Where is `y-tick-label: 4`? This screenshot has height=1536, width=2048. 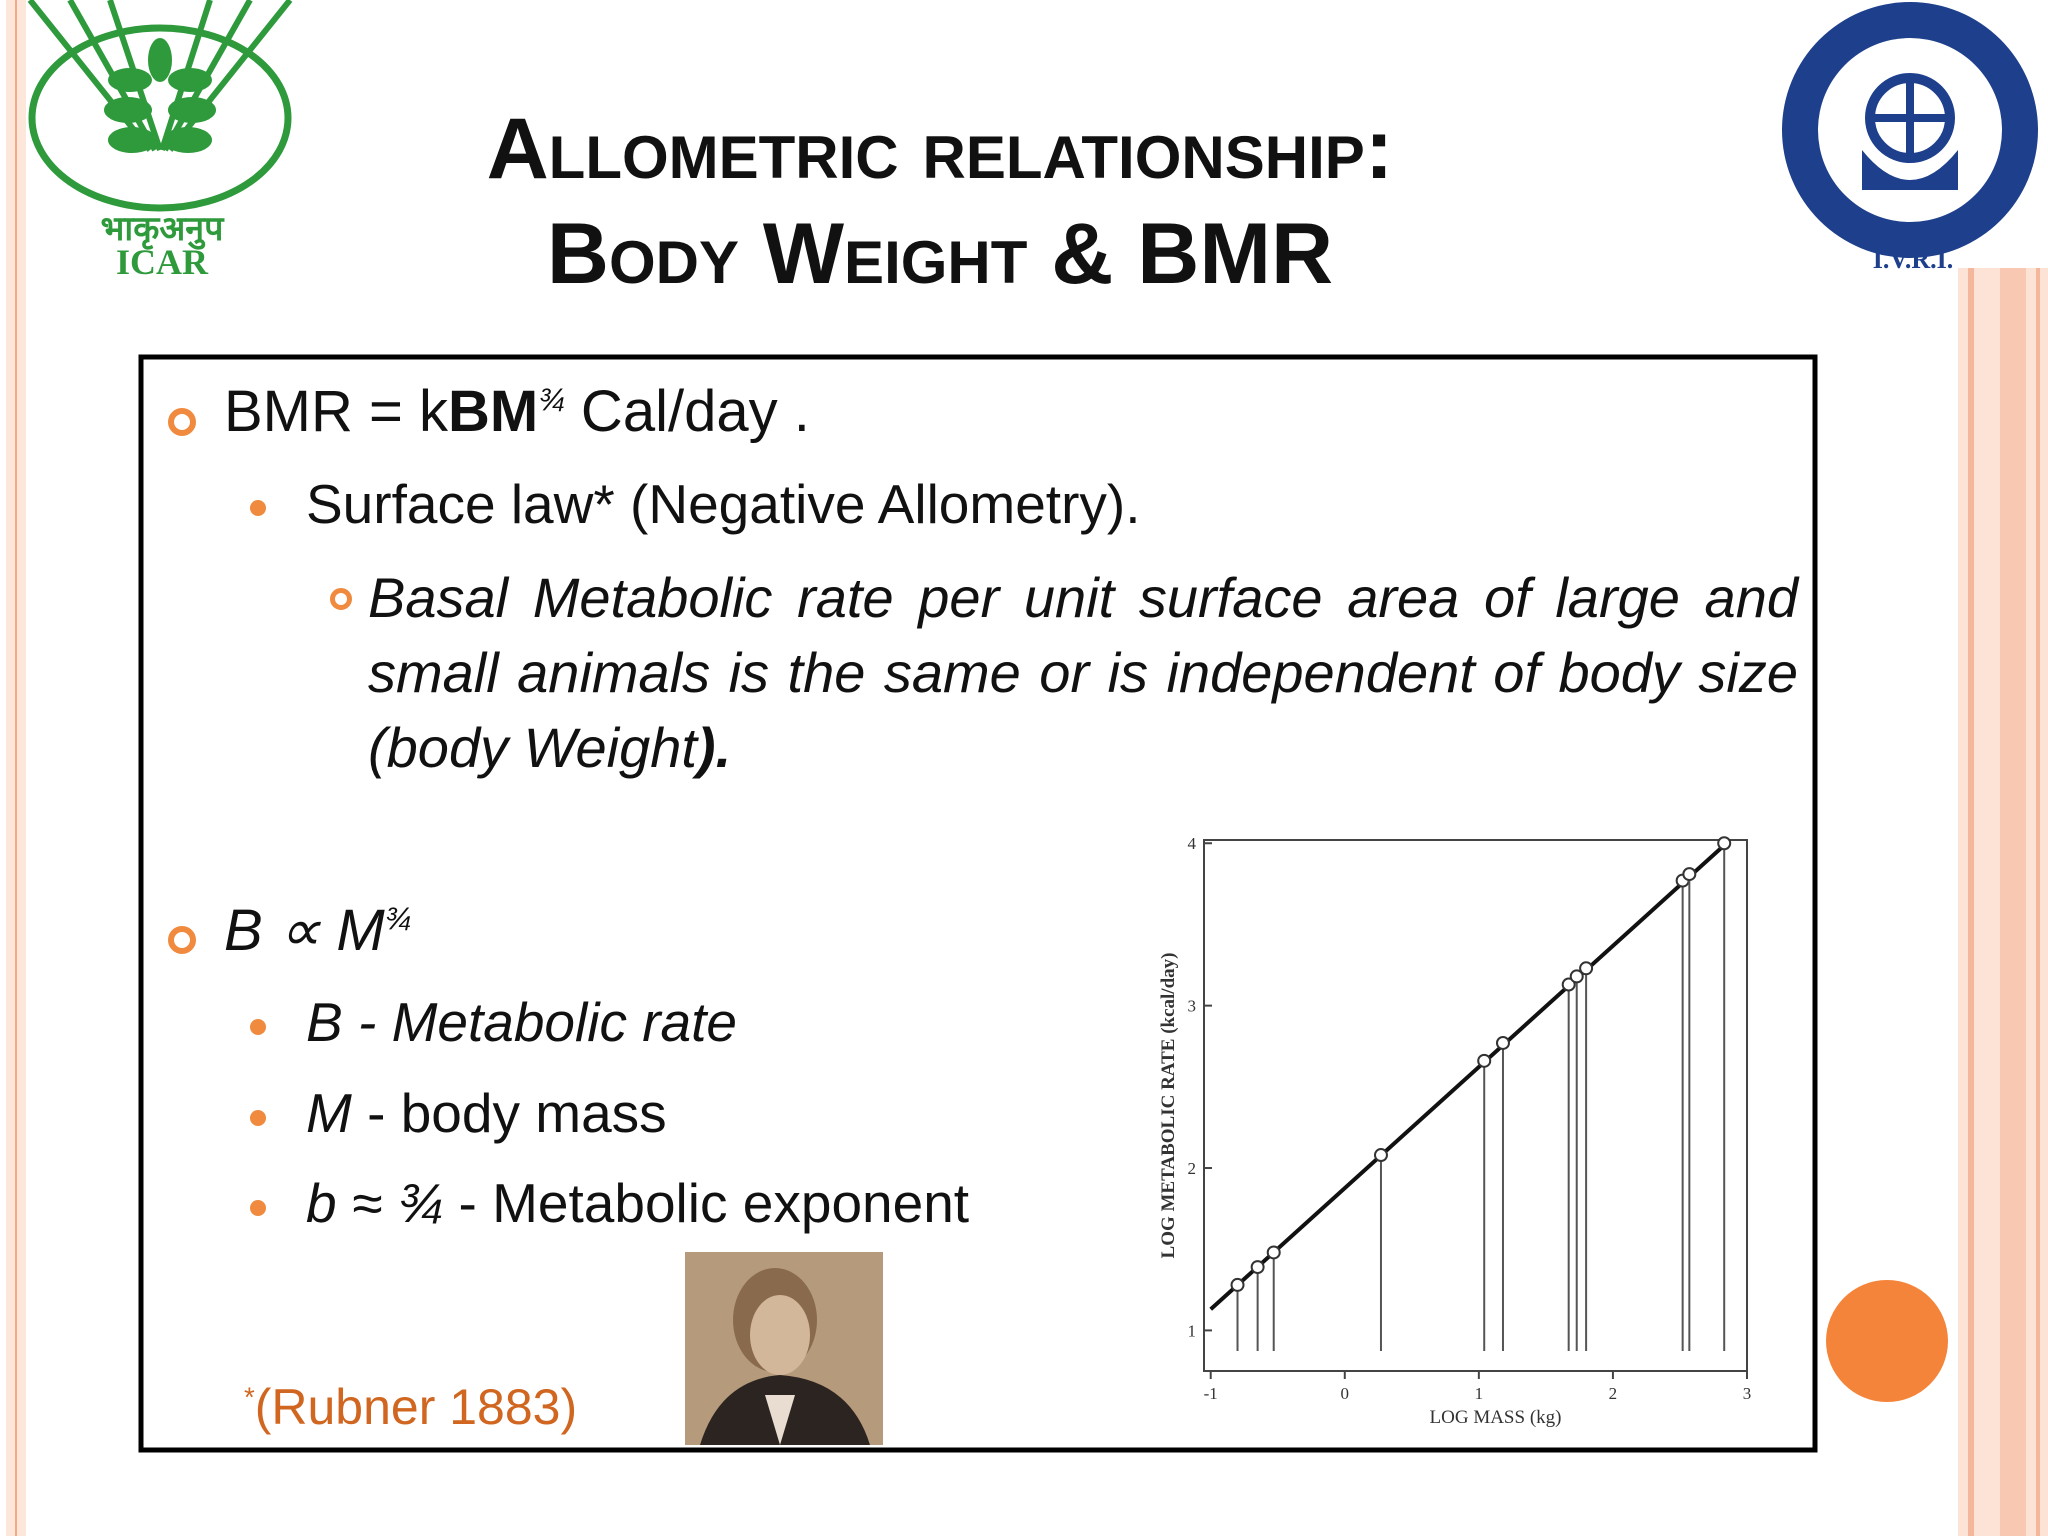 y-tick-label: 4 is located at coordinates (1192, 843).